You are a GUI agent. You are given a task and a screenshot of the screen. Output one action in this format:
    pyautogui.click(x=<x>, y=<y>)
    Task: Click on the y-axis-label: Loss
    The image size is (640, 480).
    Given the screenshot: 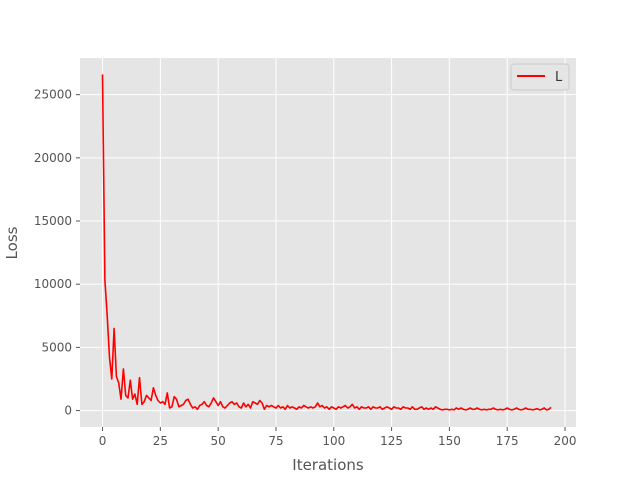 What is the action you would take?
    pyautogui.click(x=12, y=242)
    